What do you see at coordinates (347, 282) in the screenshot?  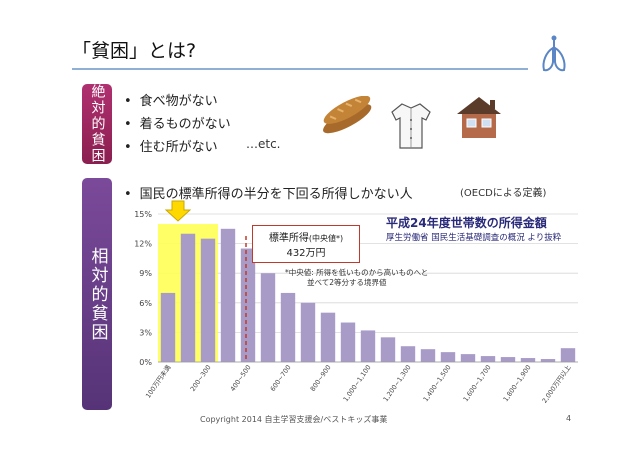 I see `median-note-line2: 並べて2等分する境界値` at bounding box center [347, 282].